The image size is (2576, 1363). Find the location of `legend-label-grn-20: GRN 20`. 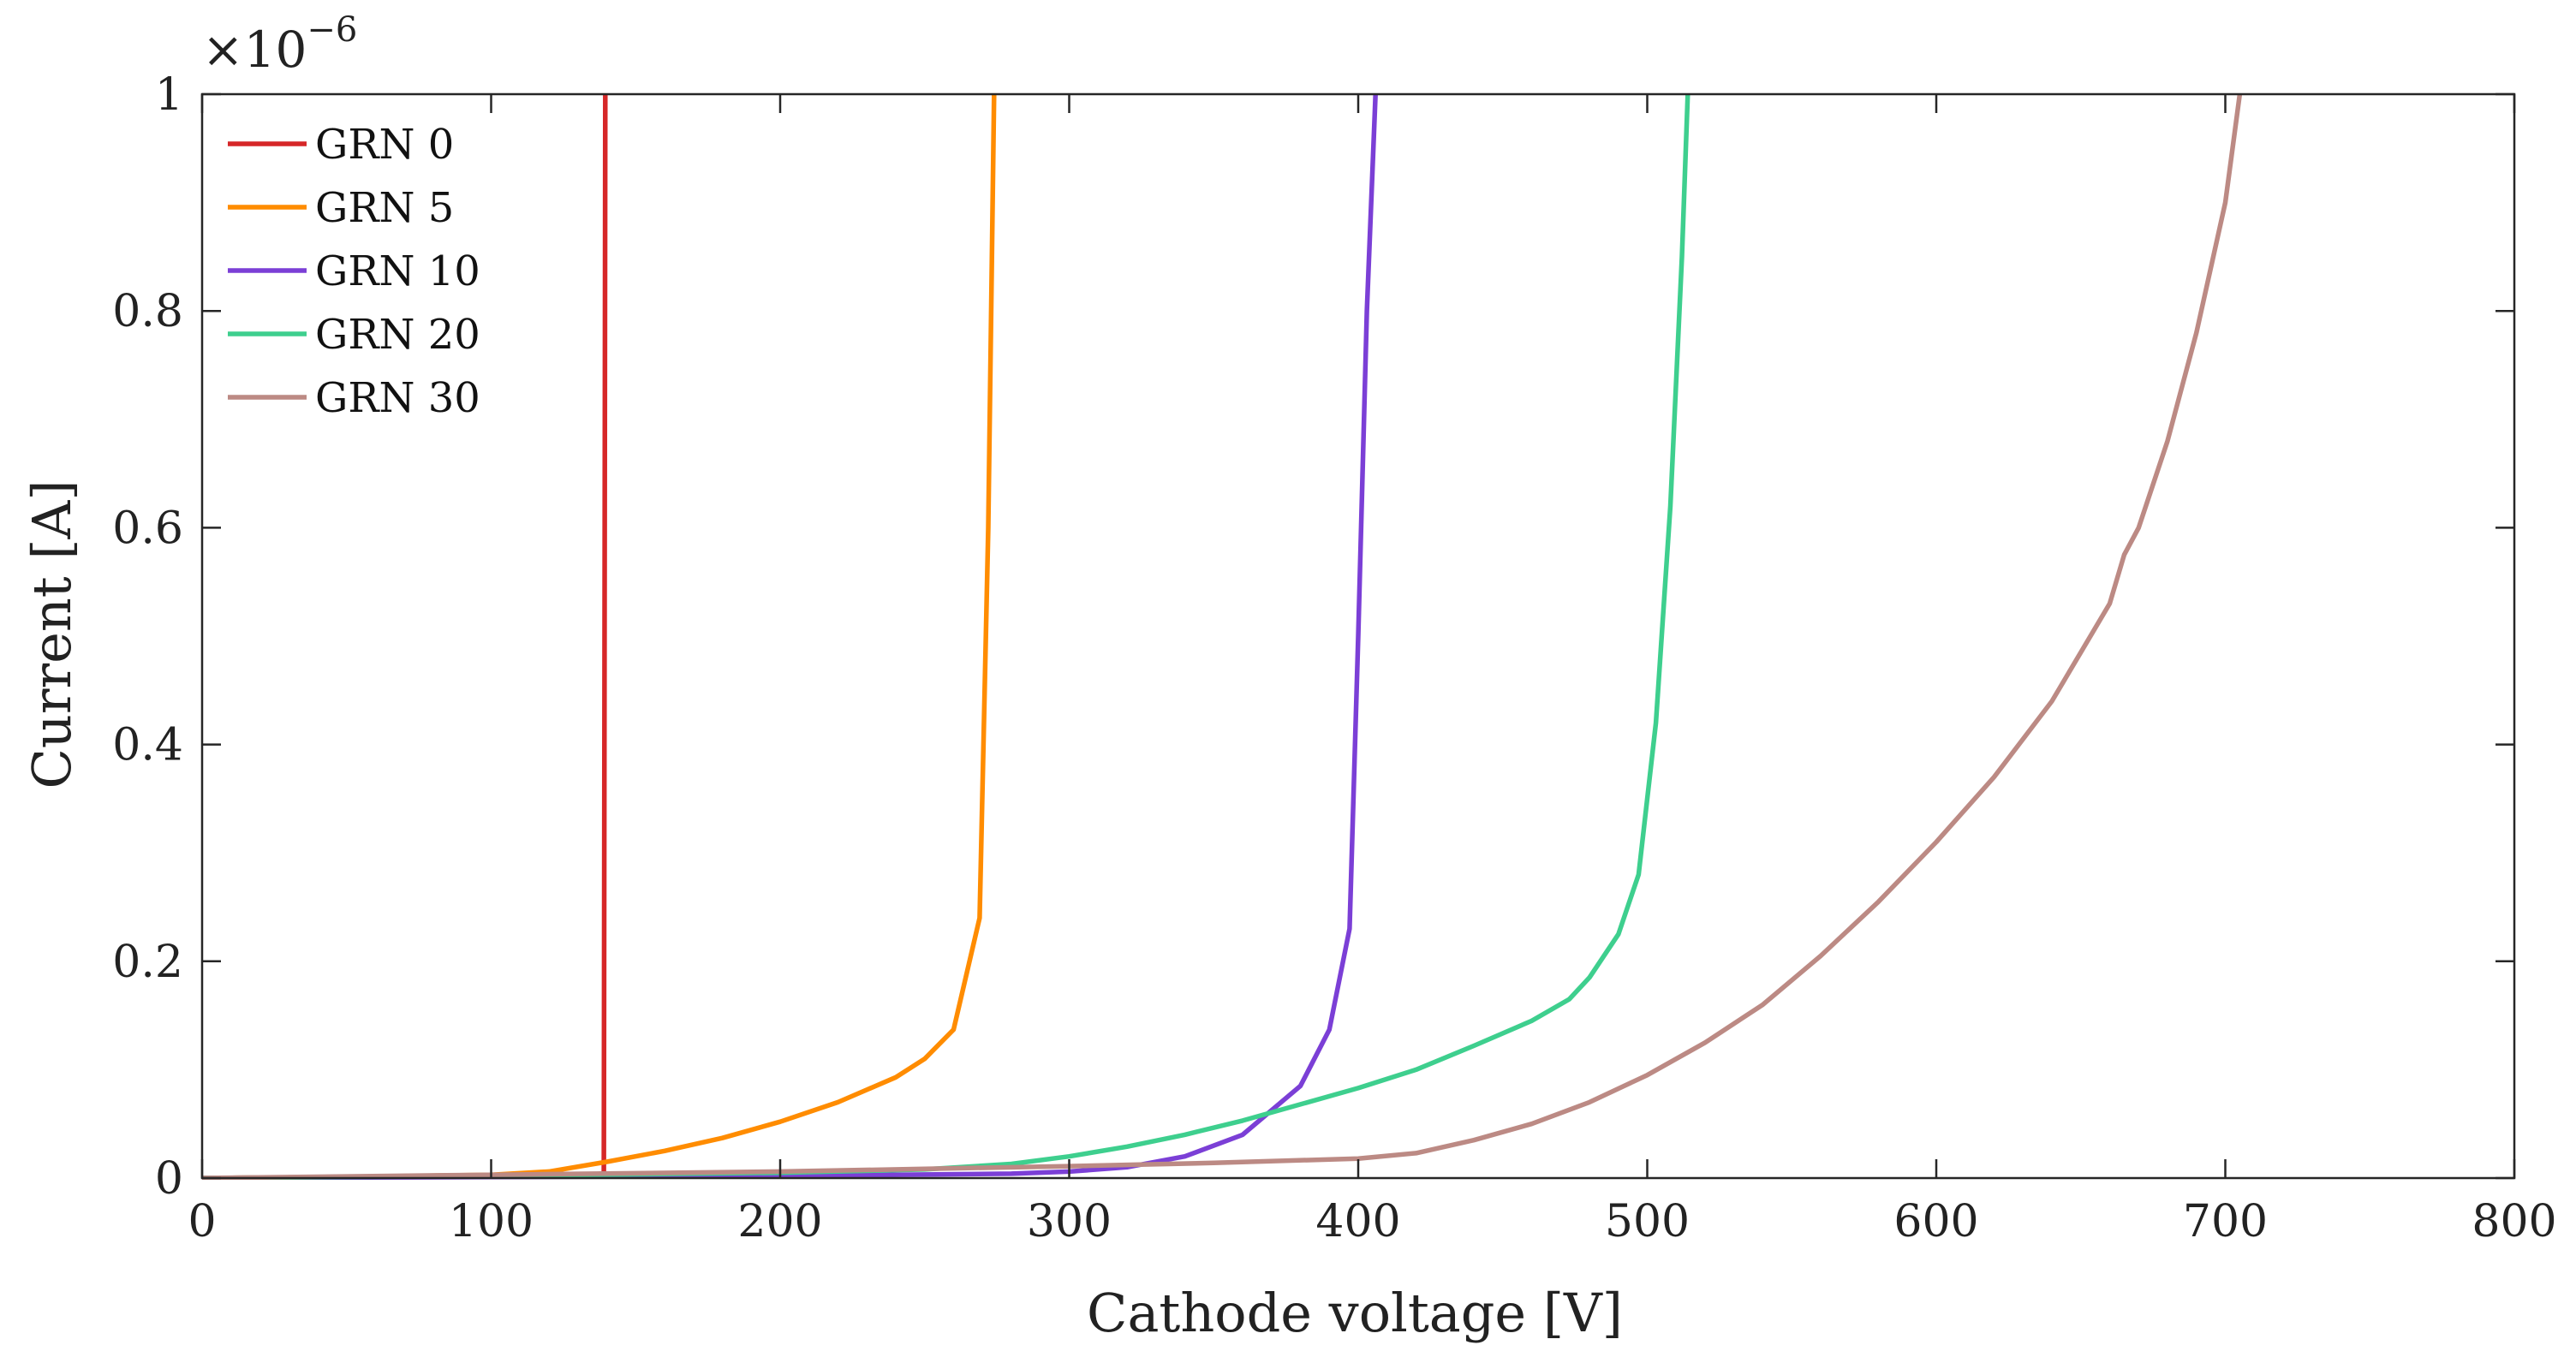

legend-label-grn-20: GRN 20 is located at coordinates (398, 335).